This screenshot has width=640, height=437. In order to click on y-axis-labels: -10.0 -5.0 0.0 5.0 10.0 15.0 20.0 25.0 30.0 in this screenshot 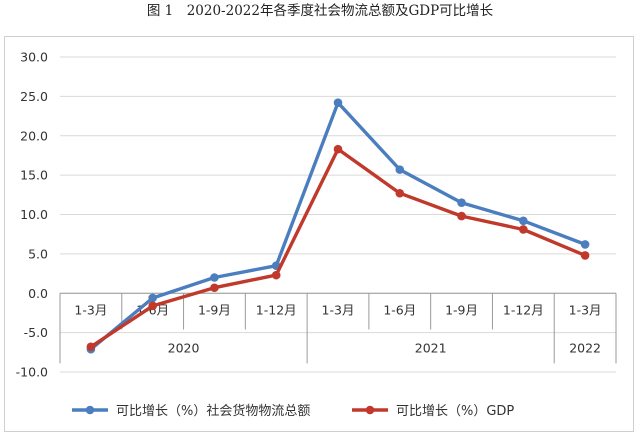, I will do `click(32, 215)`.